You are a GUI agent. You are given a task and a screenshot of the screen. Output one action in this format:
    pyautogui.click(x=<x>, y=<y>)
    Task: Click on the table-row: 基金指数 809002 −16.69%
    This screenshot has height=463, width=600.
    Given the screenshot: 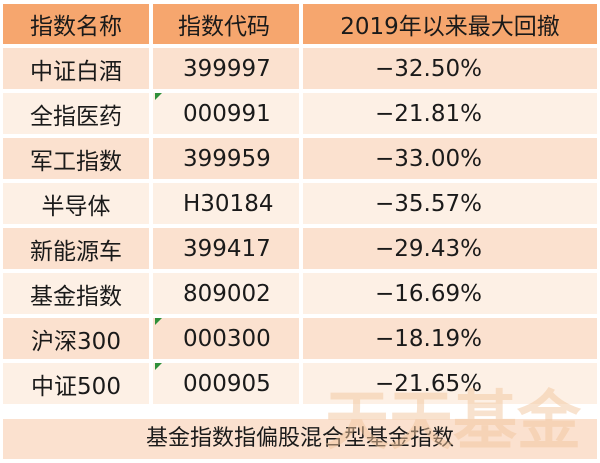 What is the action you would take?
    pyautogui.click(x=300, y=293)
    